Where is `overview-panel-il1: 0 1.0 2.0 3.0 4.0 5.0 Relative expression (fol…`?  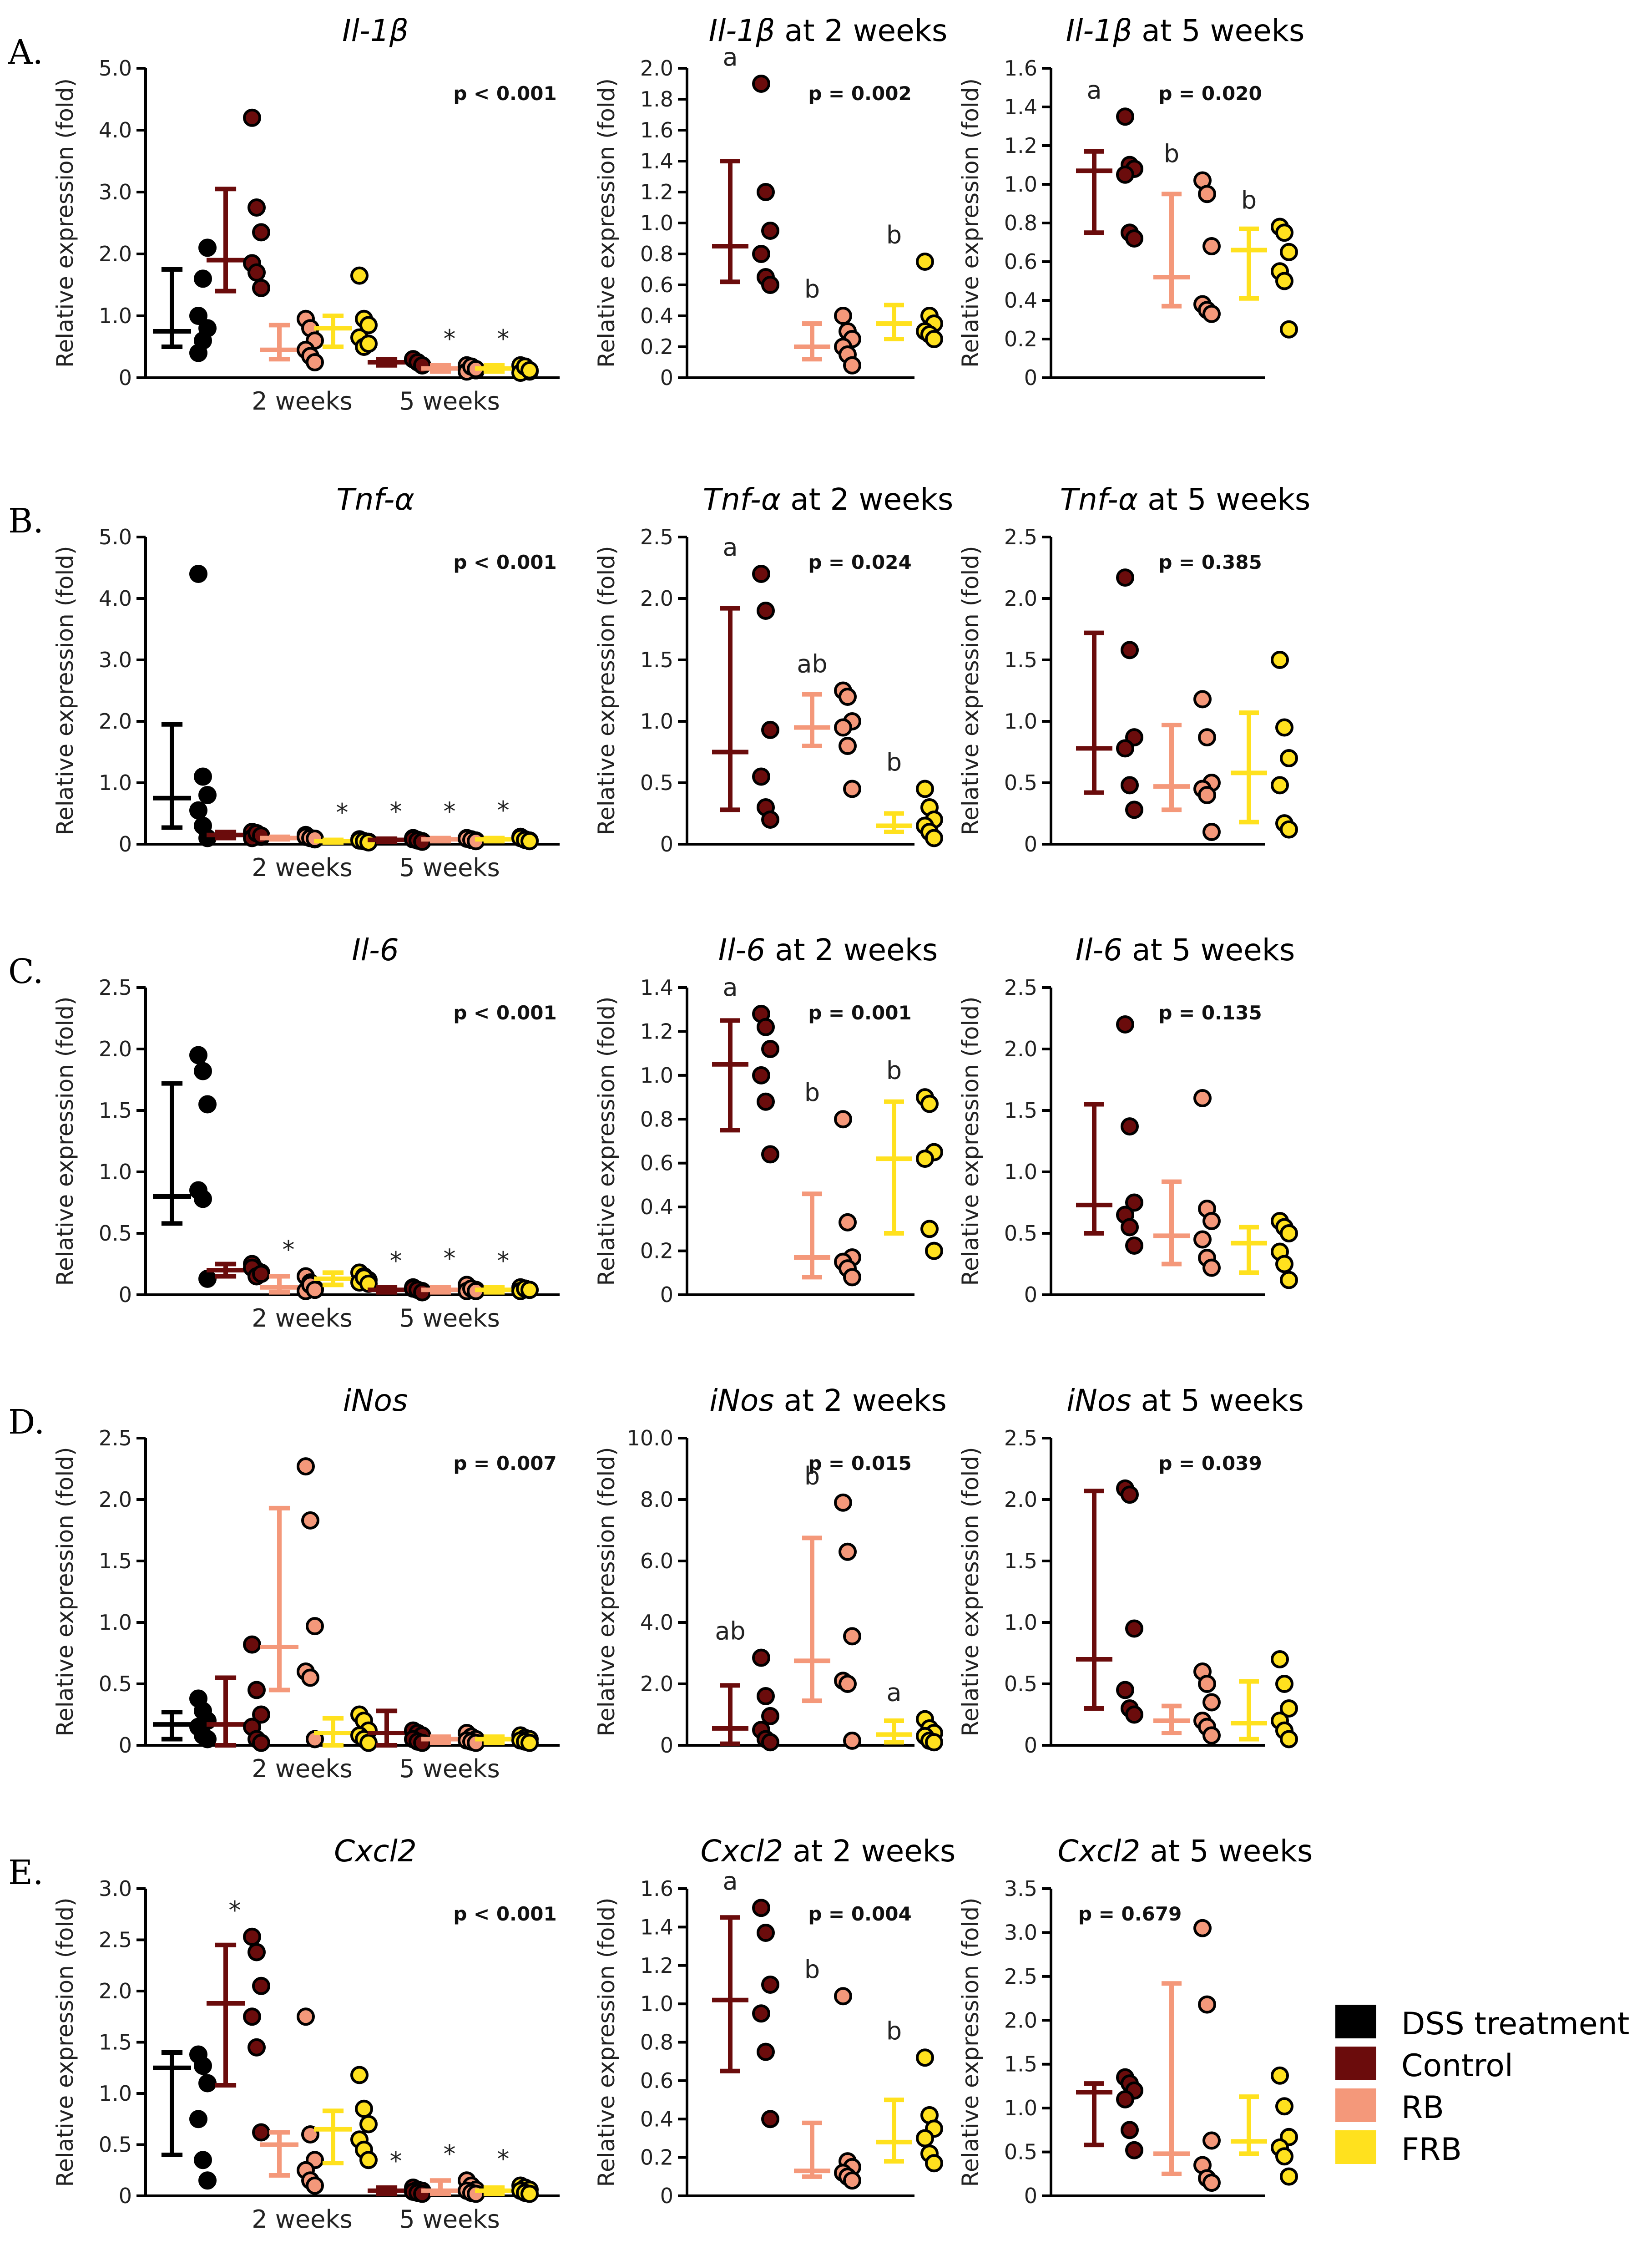 overview-panel-il1: 0 1.0 2.0 3.0 4.0 5.0 Relative expression (fol… is located at coordinates (306, 215).